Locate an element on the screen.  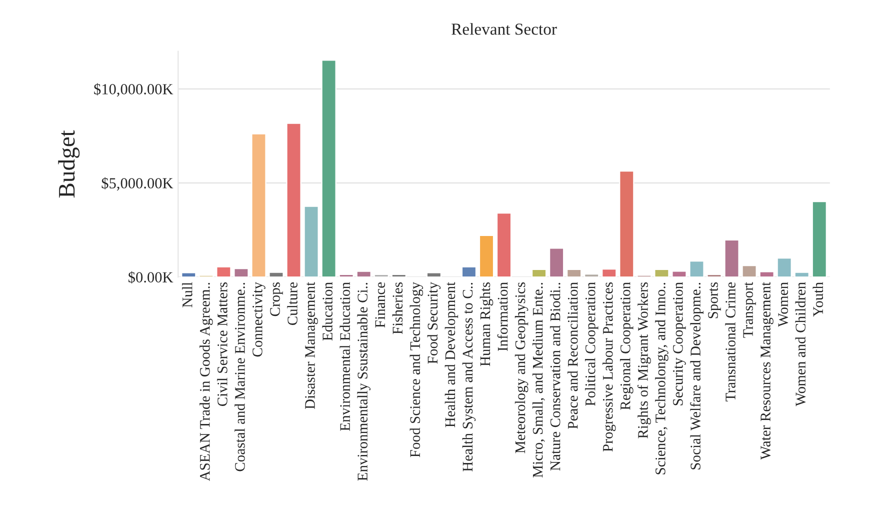
x-tick-label: Culture is located at coordinates (292, 304).